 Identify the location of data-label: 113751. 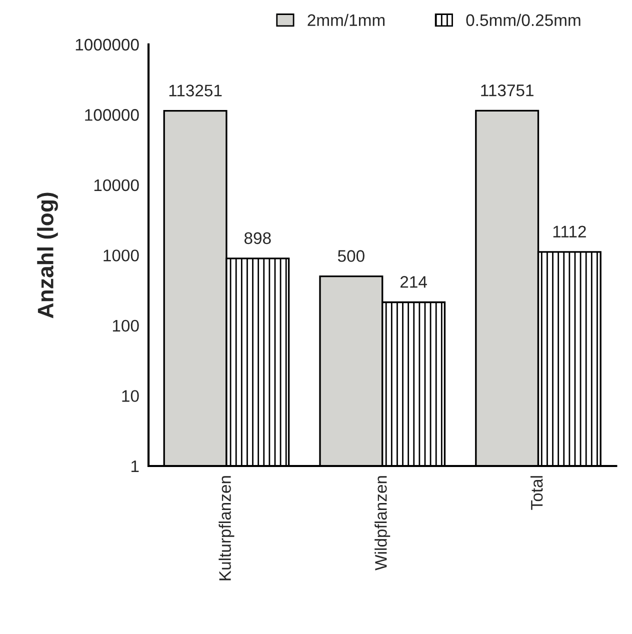
(507, 90).